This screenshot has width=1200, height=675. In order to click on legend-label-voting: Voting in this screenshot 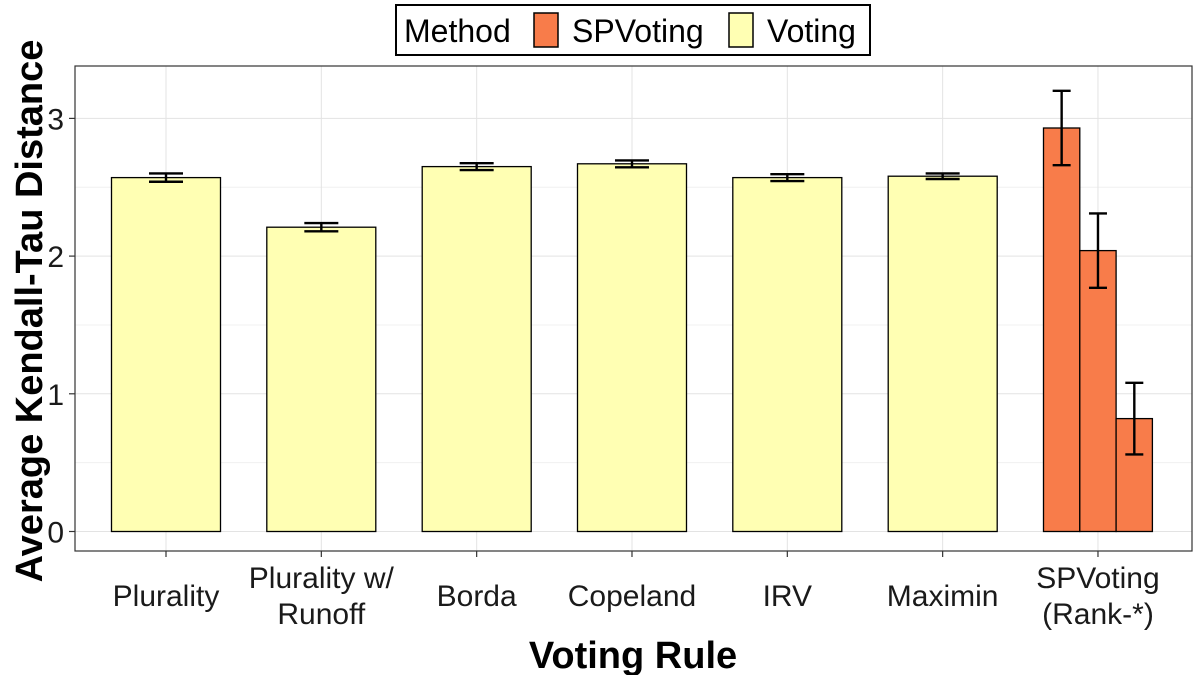, I will do `click(811, 31)`.